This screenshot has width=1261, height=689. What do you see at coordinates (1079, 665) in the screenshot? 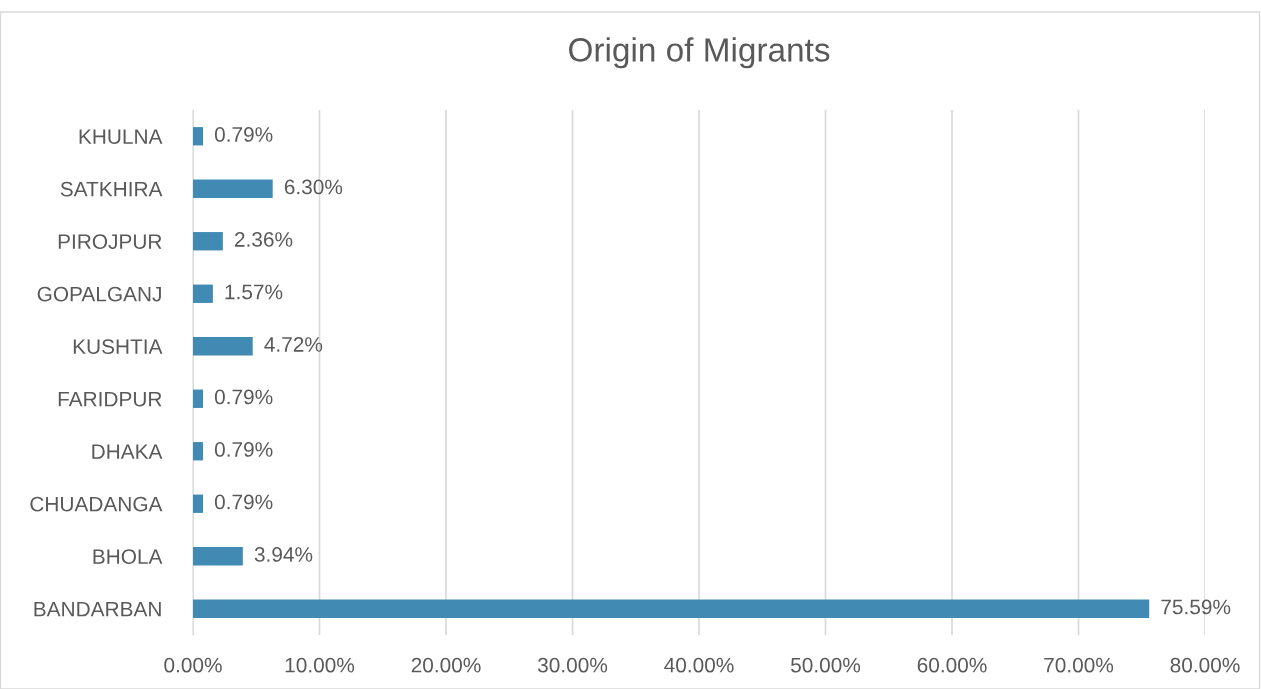
I see `x-tick-label: 70.00%` at bounding box center [1079, 665].